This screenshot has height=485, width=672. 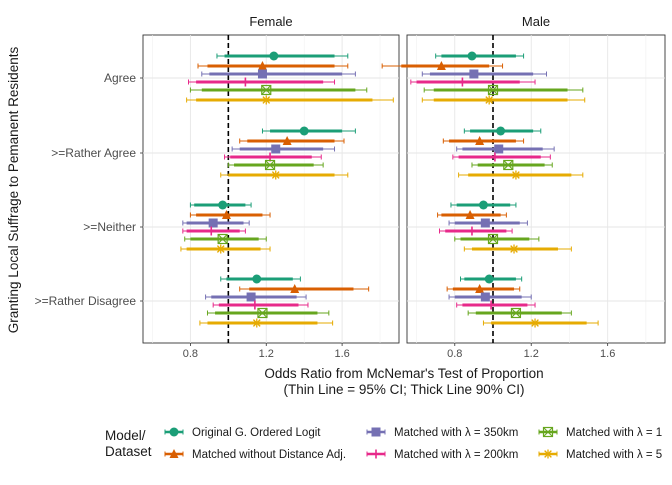 I want to click on x-tick-labels: 0.8 1.2 1.6 0.8 1.2 1.6, so click(x=399, y=351).